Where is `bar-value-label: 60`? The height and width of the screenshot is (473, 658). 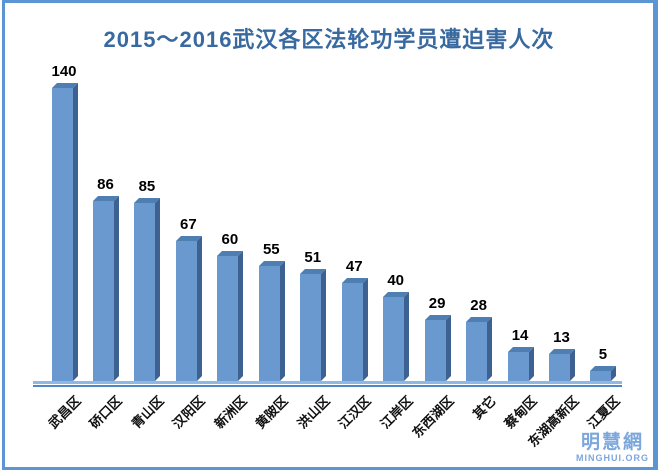 bar-value-label: 60 is located at coordinates (230, 239).